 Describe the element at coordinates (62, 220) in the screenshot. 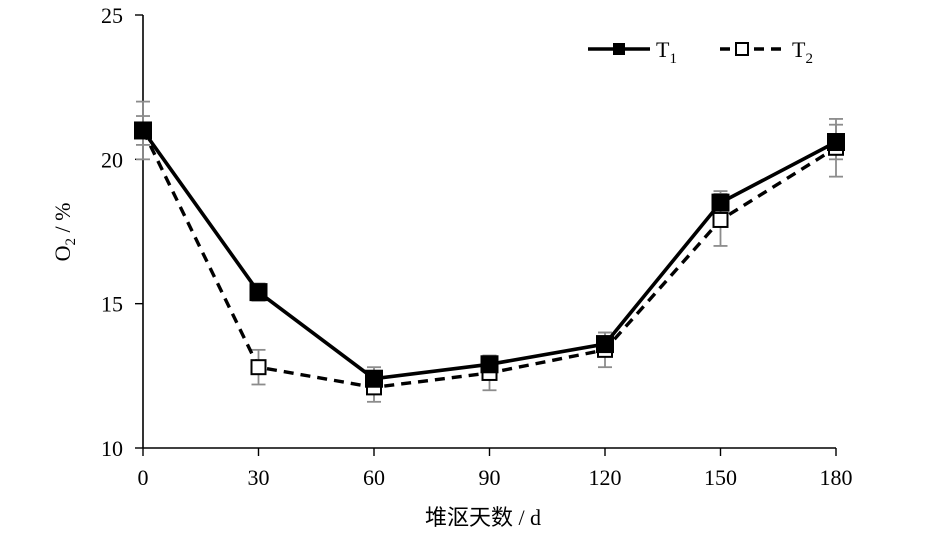

I see `y-axis-title-unit: / %` at that location.